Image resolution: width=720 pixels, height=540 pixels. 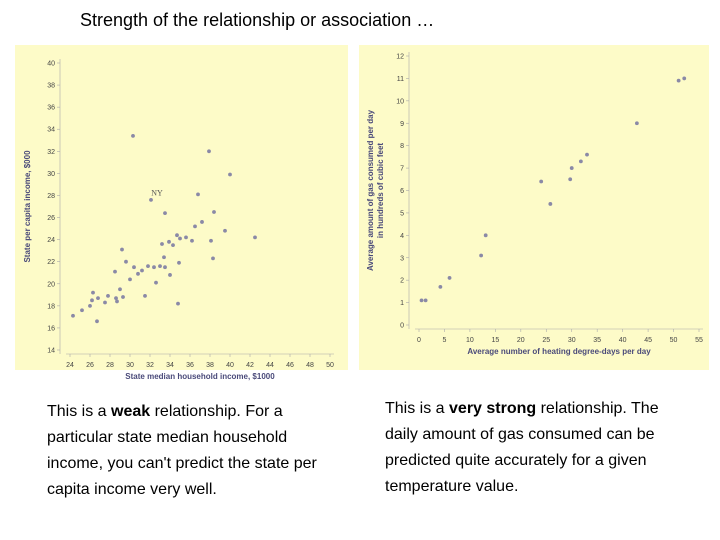 What do you see at coordinates (402, 258) in the screenshot?
I see `gas-y-tick-label: 3` at bounding box center [402, 258].